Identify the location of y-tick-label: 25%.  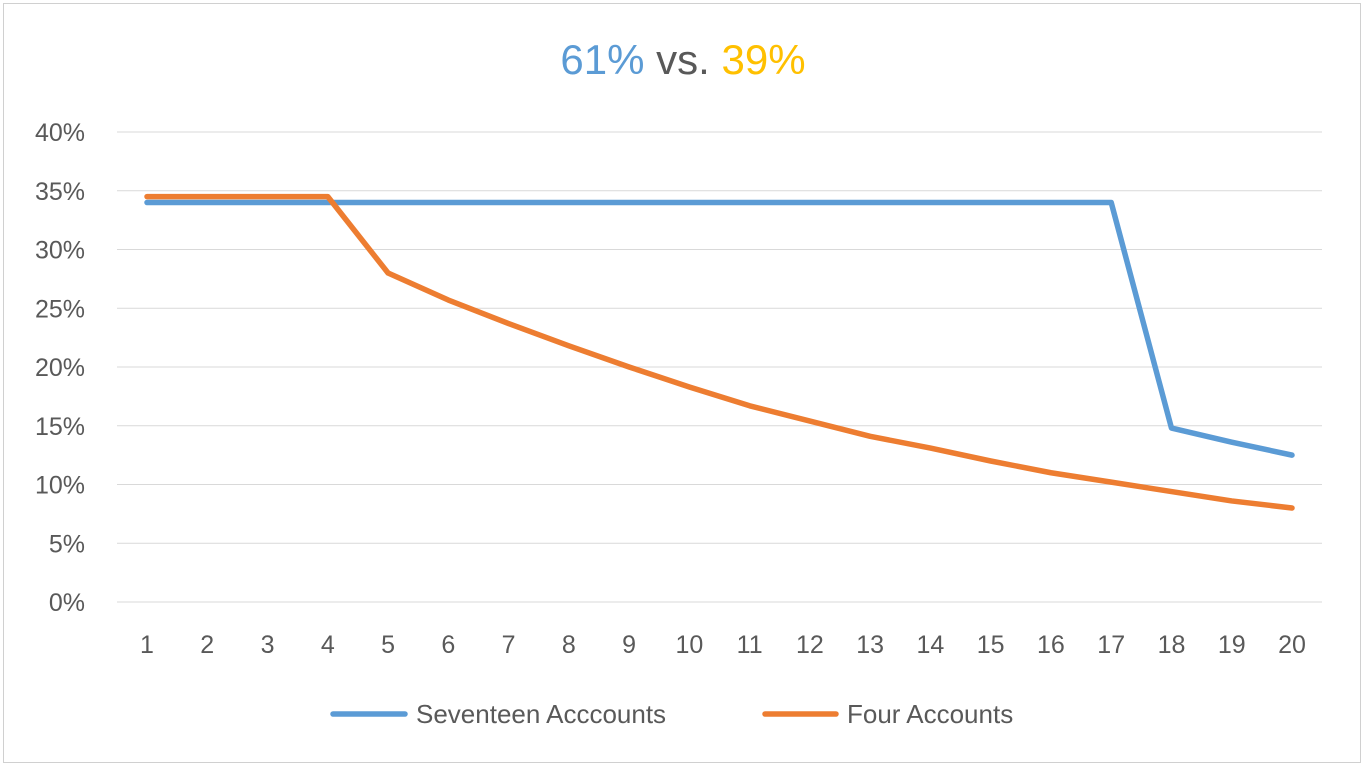
(60, 309).